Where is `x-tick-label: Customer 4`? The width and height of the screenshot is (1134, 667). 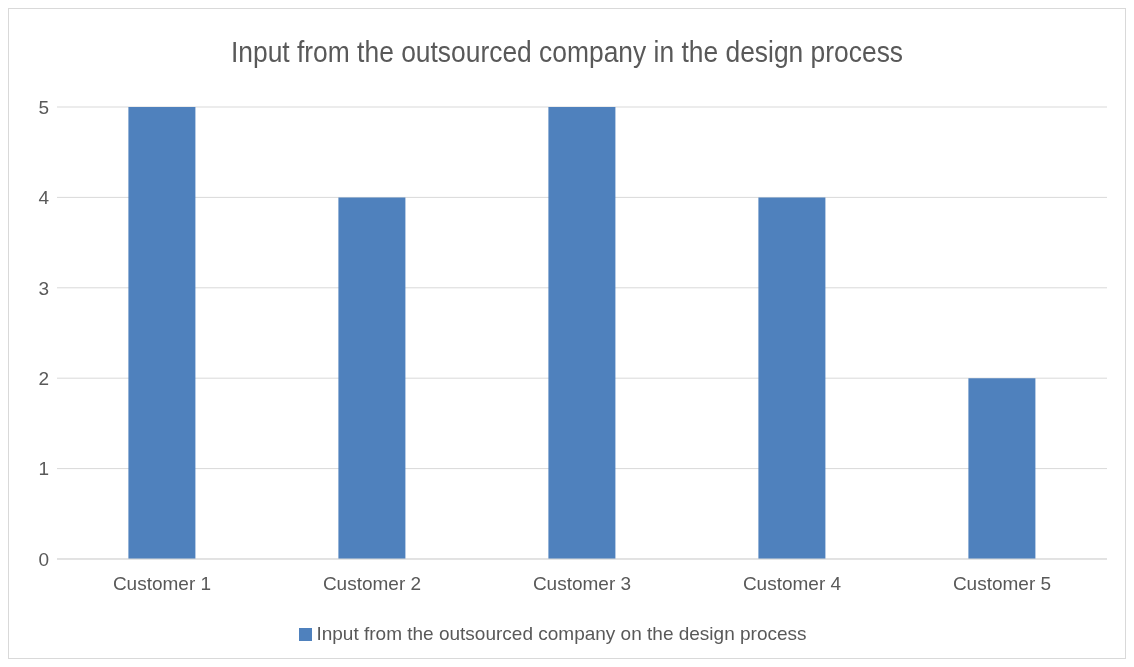 x-tick-label: Customer 4 is located at coordinates (792, 584).